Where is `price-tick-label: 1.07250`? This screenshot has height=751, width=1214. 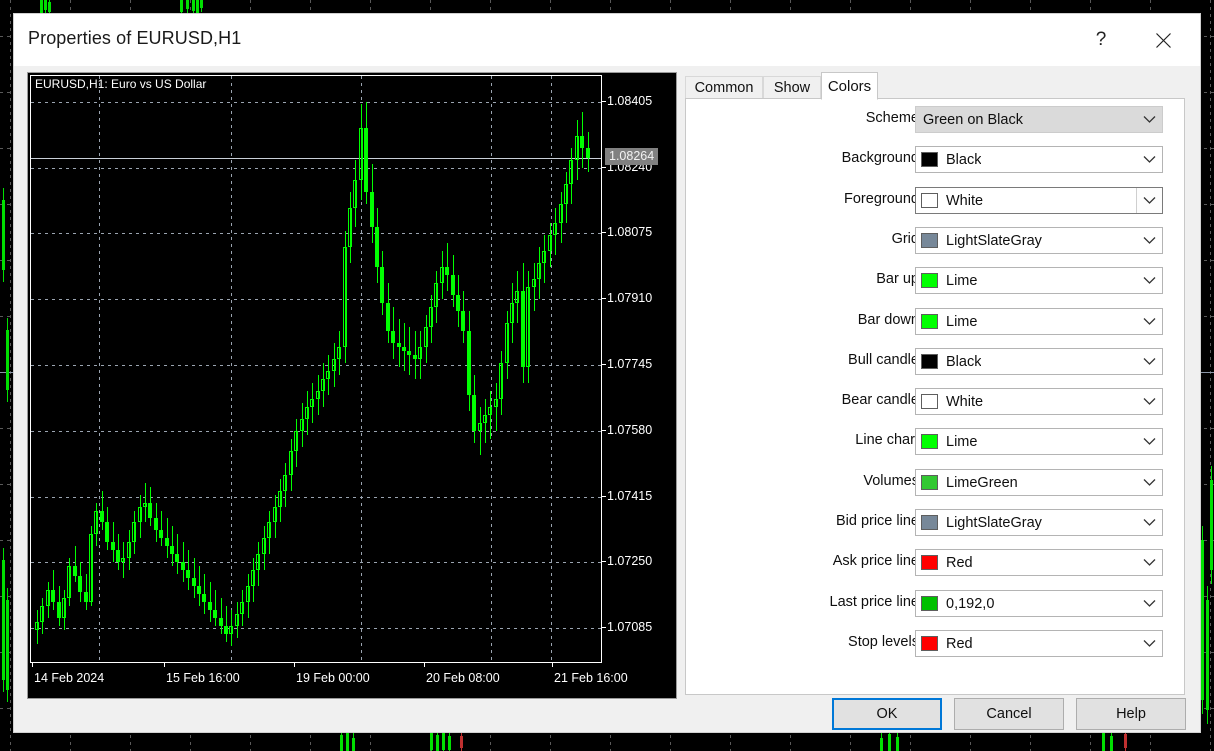 price-tick-label: 1.07250 is located at coordinates (630, 561).